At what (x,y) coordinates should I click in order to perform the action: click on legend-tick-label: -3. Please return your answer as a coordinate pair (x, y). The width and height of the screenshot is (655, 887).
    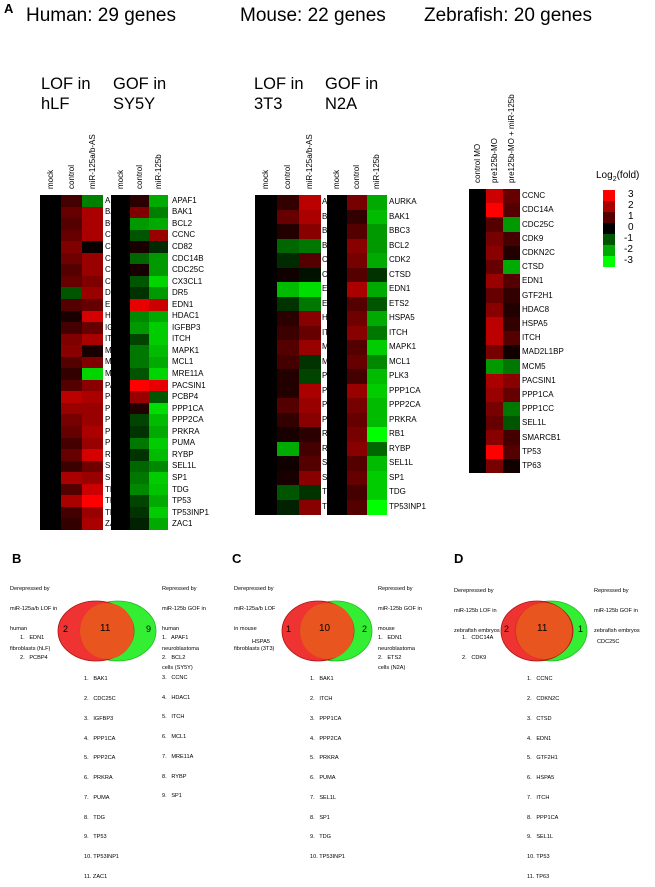
    Looking at the image, I should click on (628, 260).